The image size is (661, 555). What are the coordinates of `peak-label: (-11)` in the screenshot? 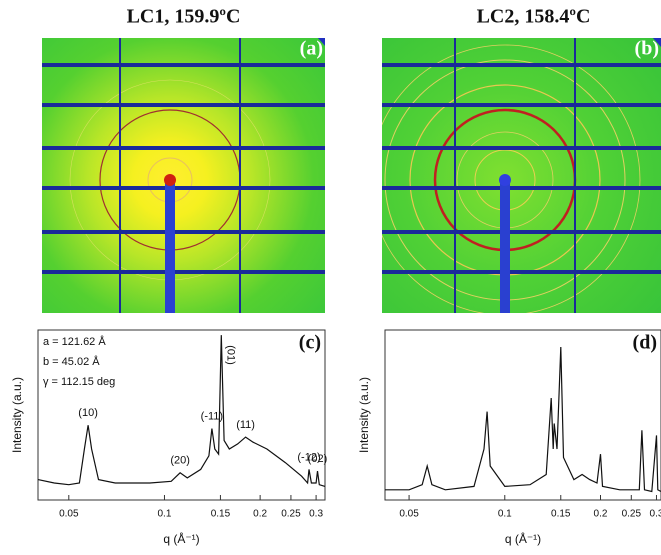 It's located at (212, 417).